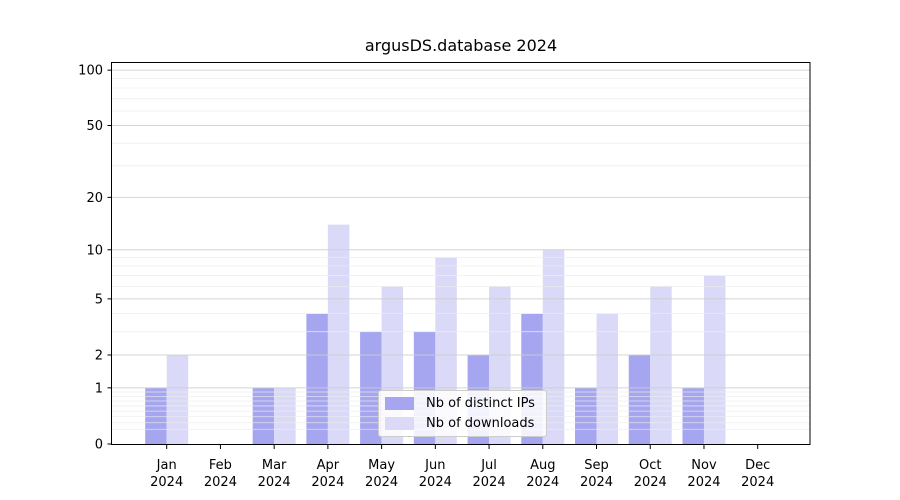 The height and width of the screenshot is (500, 900). What do you see at coordinates (461, 45) in the screenshot?
I see `chart-title: argusDS.database 2024` at bounding box center [461, 45].